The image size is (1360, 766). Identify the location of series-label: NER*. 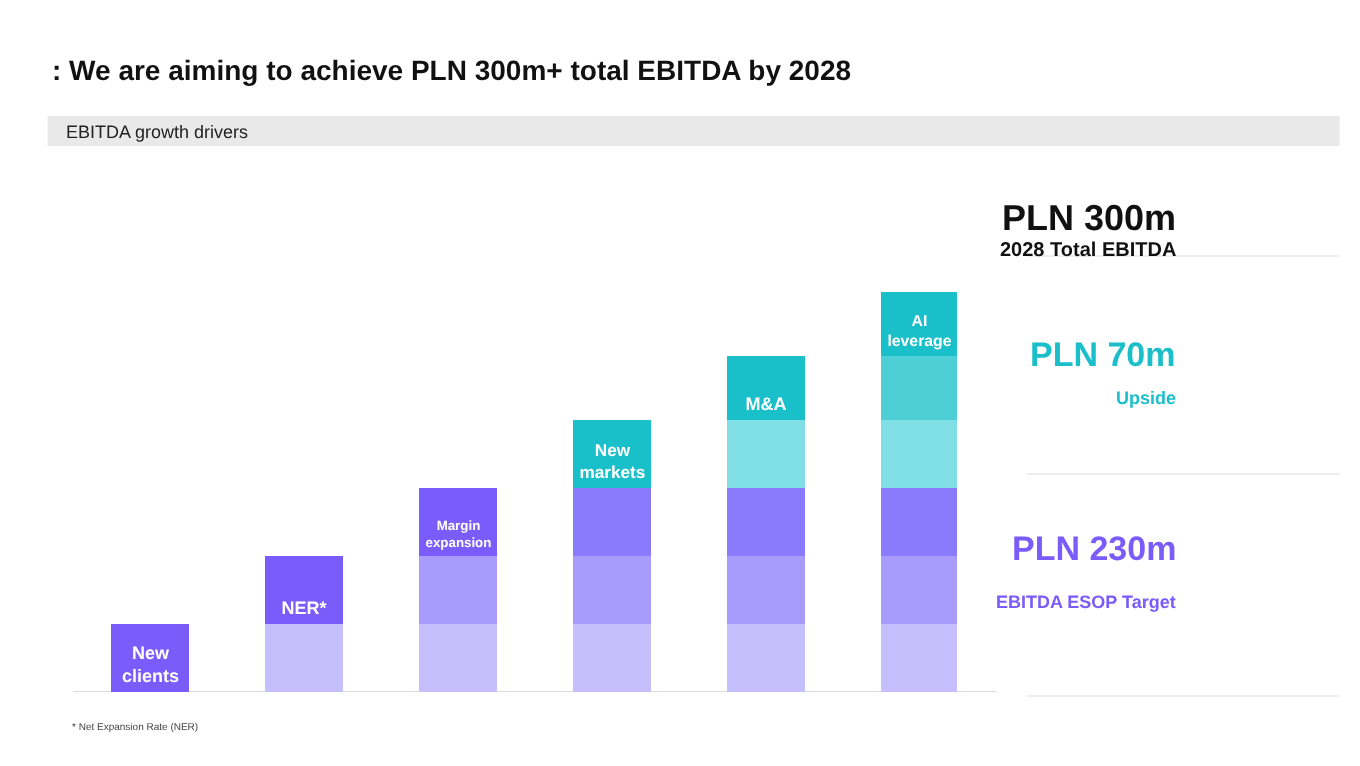
(304, 608).